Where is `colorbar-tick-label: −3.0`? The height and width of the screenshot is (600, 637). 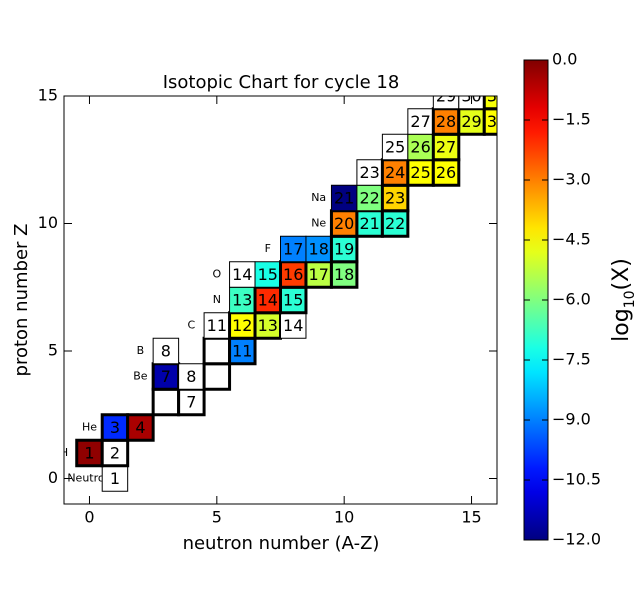
colorbar-tick-label: −3.0 is located at coordinates (571, 179).